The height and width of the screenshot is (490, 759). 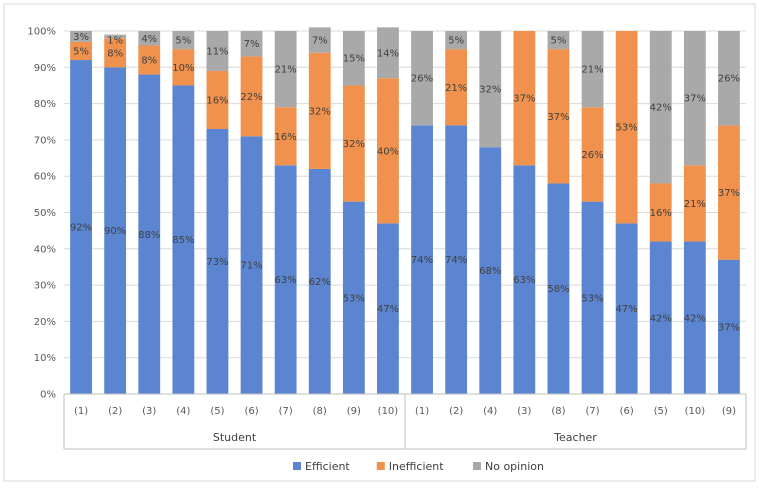 I want to click on data-label: 7%, so click(x=252, y=44).